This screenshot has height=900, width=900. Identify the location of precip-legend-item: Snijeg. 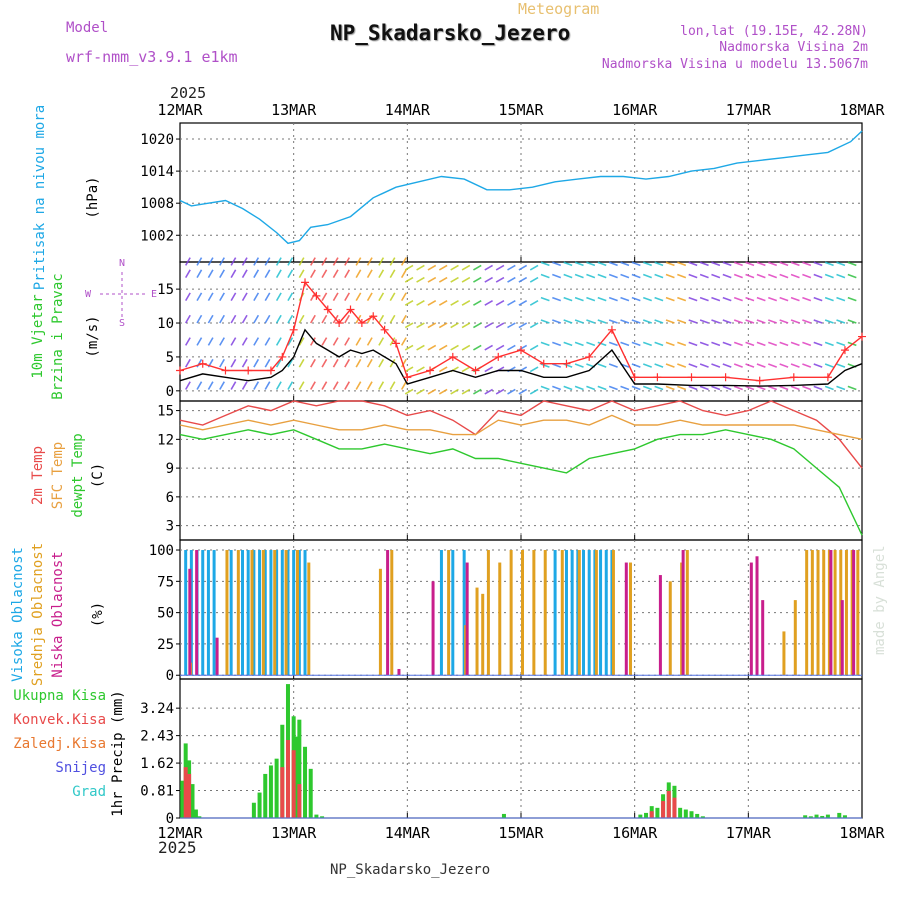
(80, 768).